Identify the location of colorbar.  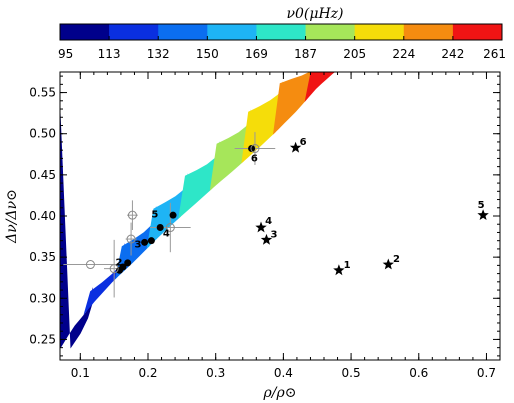
(281, 32).